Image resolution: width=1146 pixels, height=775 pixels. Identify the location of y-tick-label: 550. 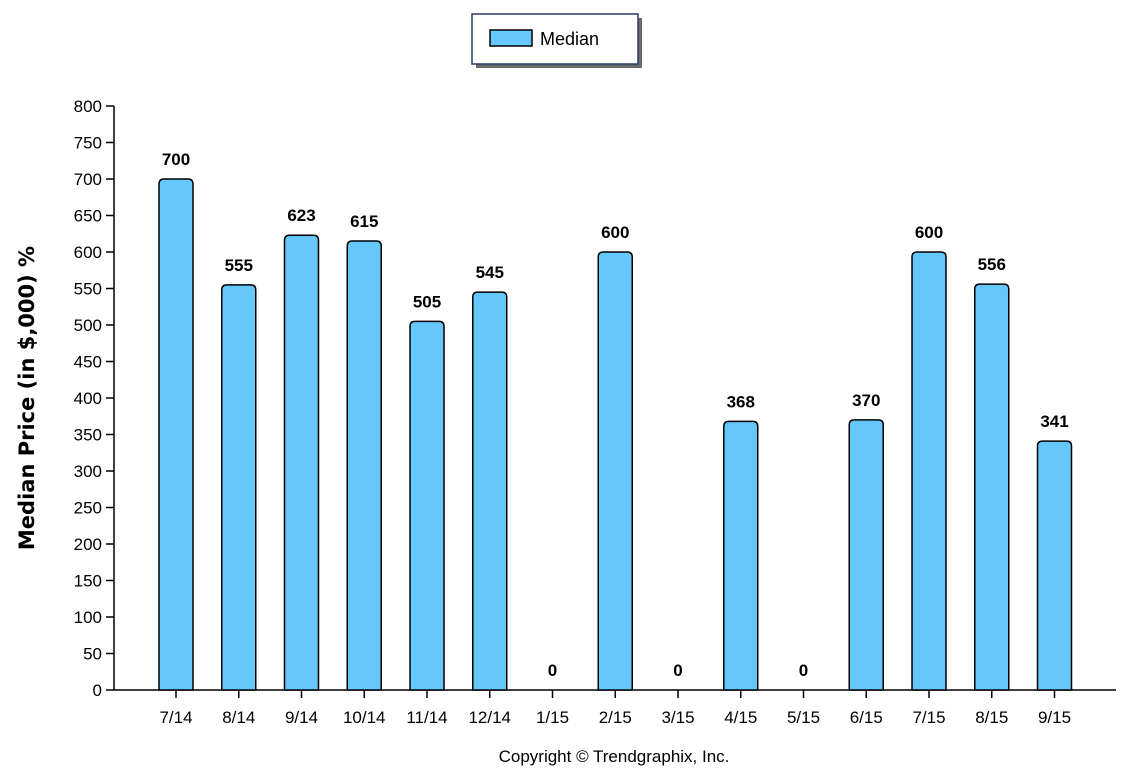
(88, 289).